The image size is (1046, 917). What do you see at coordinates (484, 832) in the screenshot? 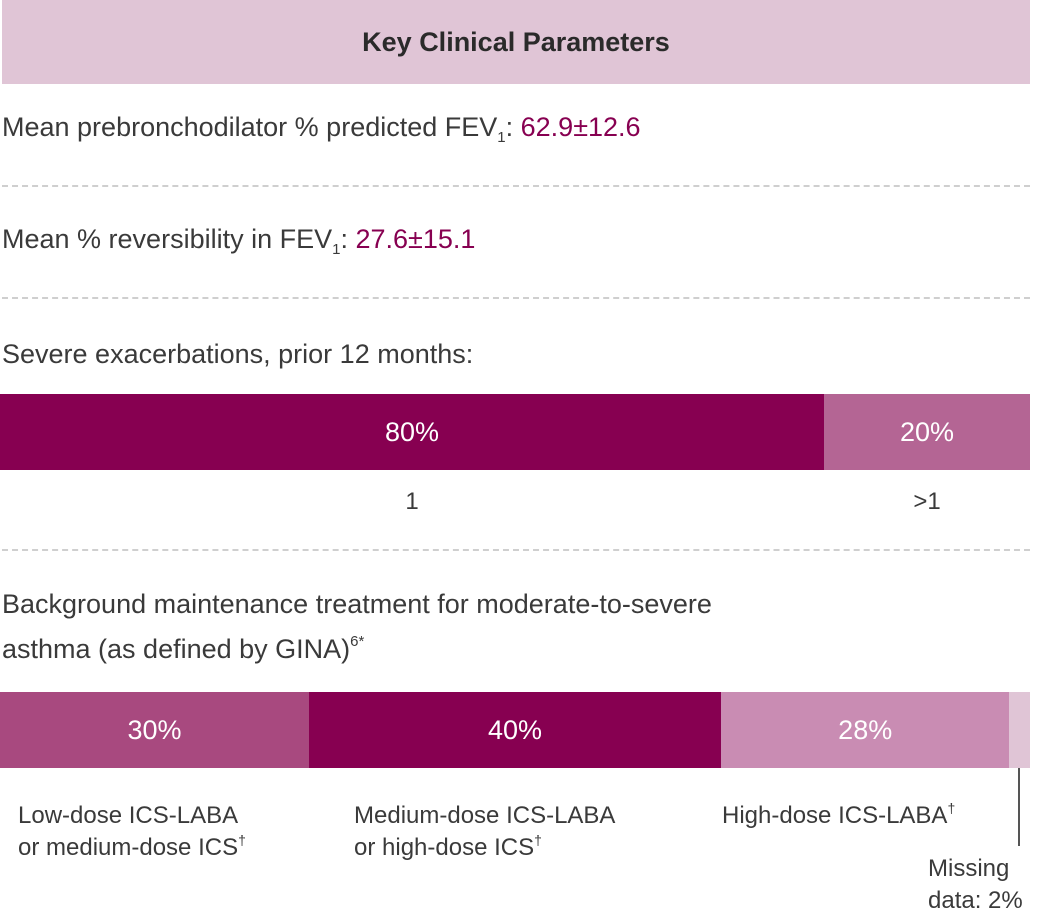
I see `category-label: Medium-dose ICS-LABA or high-dose ICS†` at bounding box center [484, 832].